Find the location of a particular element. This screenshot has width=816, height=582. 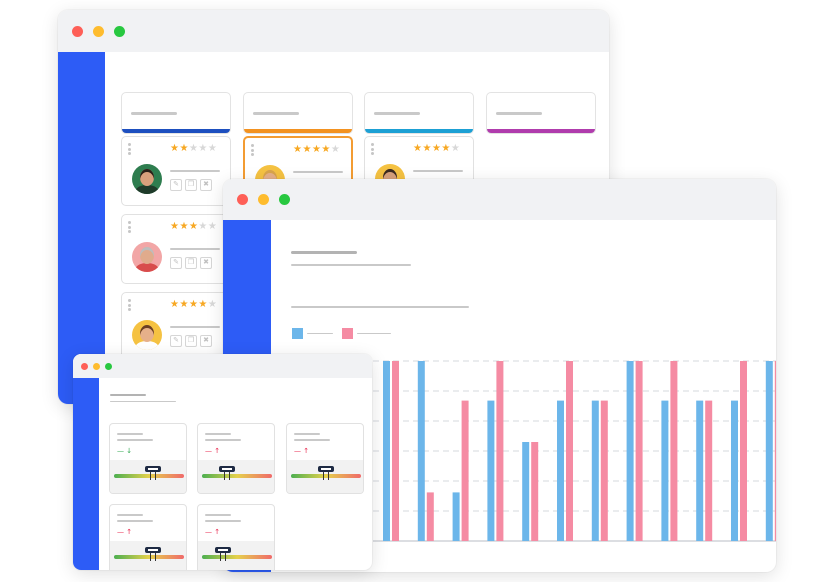

kpi-title-placeholder is located at coordinates (307, 434).